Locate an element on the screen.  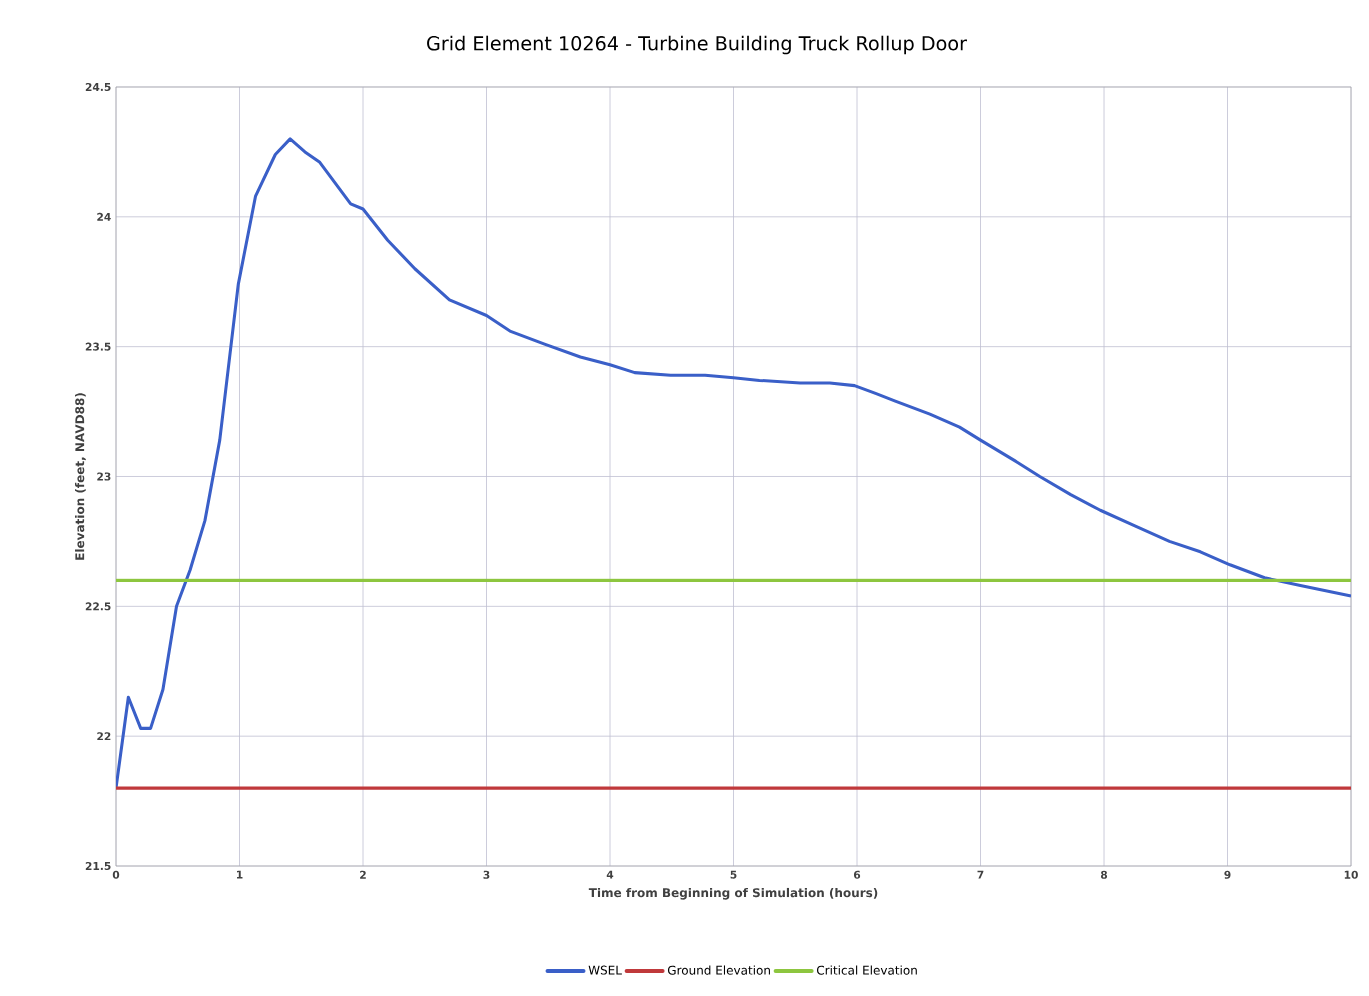
y-tick-label: 24.5 is located at coordinates (98, 87).